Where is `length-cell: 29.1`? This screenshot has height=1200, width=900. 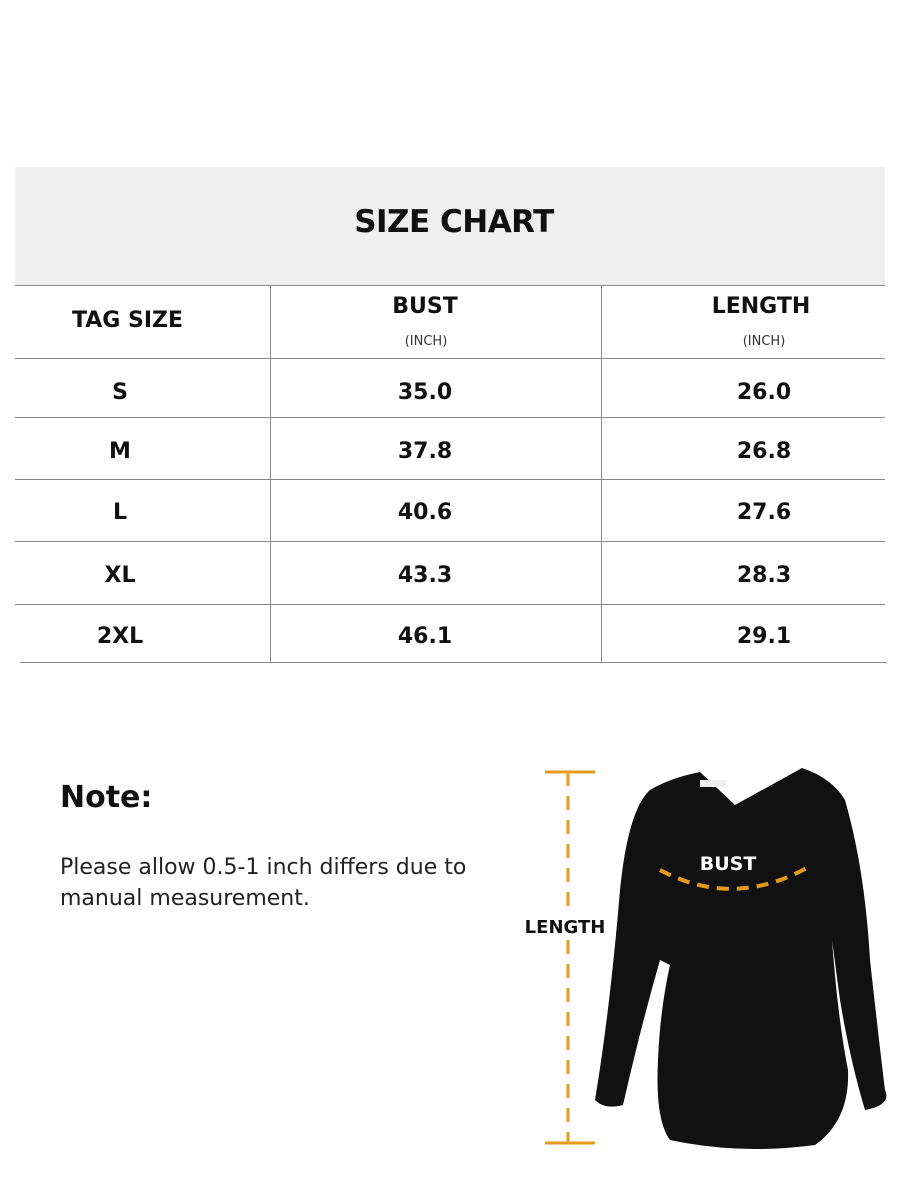
length-cell: 29.1 is located at coordinates (764, 636).